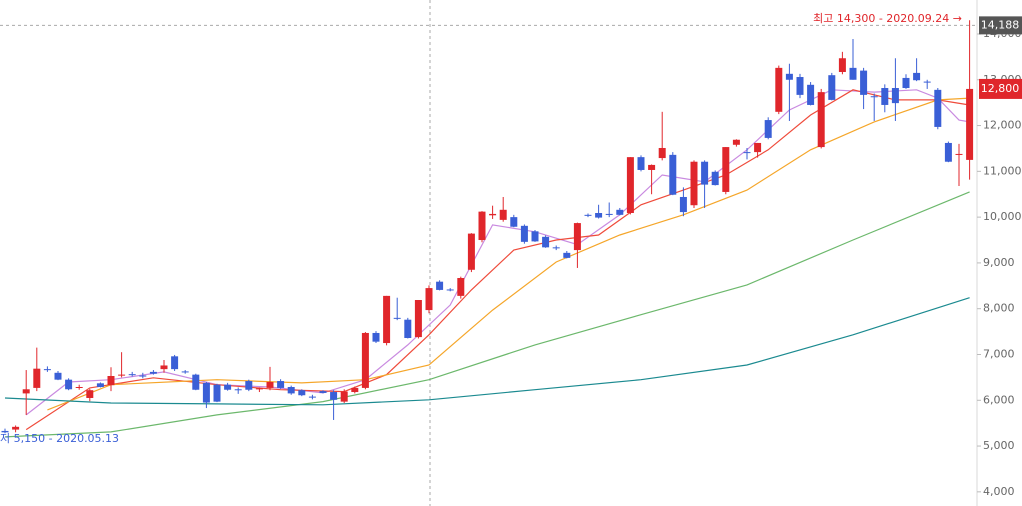 This screenshot has height=506, width=1022. Describe the element at coordinates (999, 491) in the screenshot. I see `y-tick-label: 4,000` at that location.